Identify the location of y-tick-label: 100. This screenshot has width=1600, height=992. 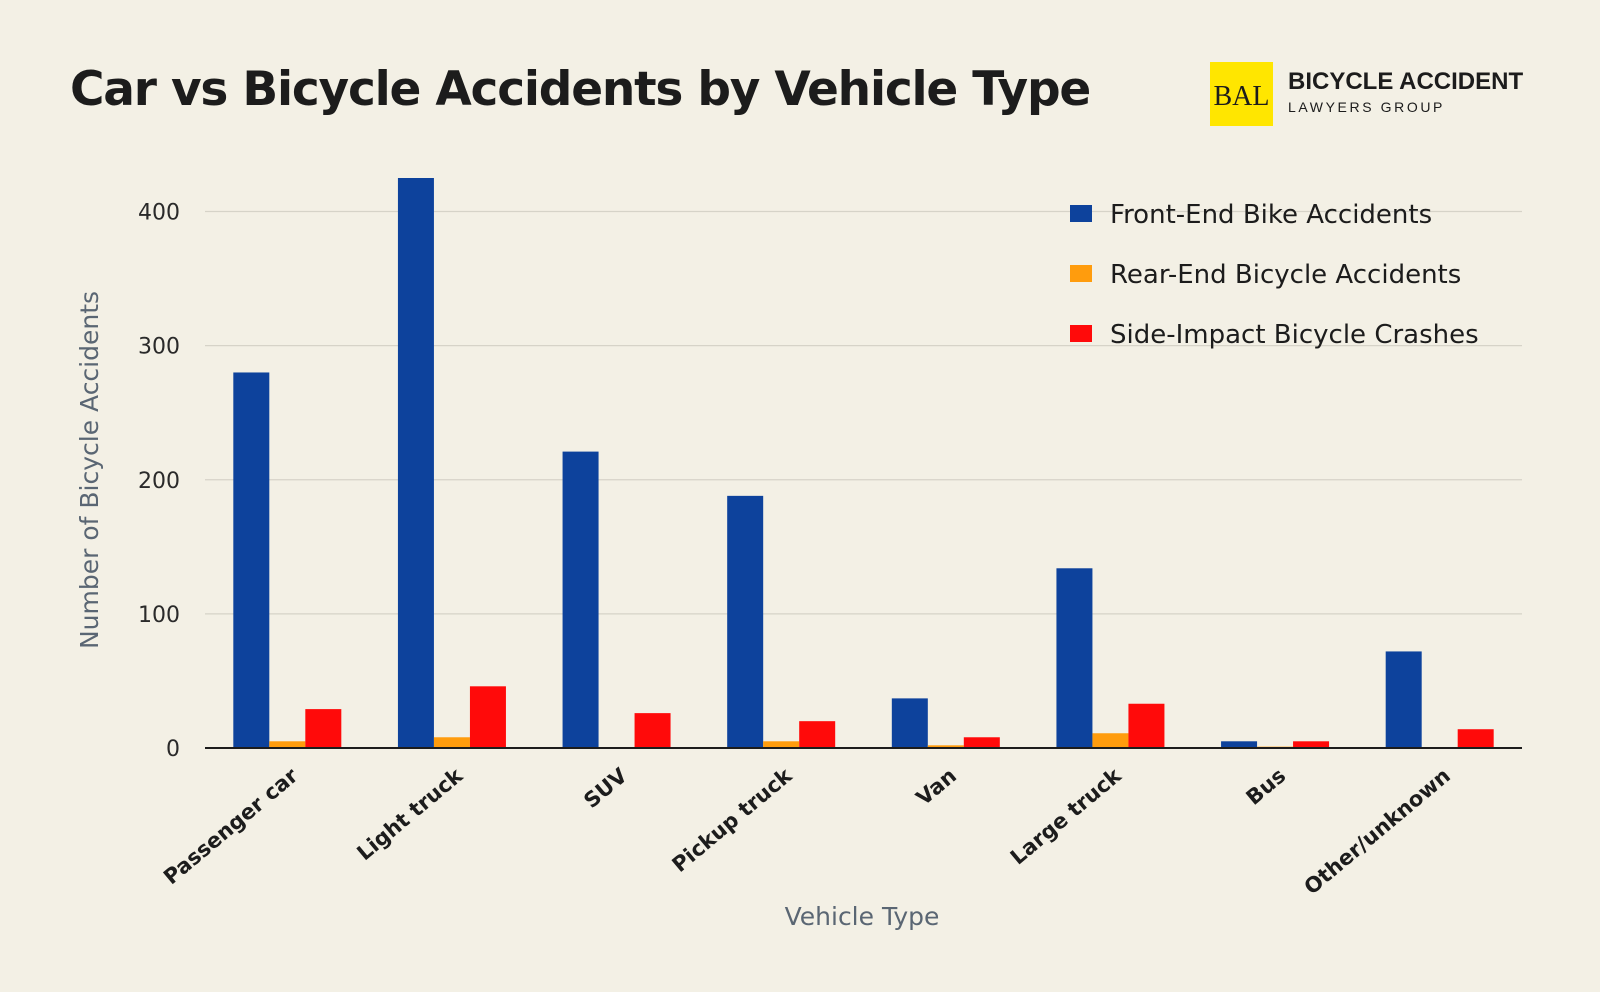
(159, 615).